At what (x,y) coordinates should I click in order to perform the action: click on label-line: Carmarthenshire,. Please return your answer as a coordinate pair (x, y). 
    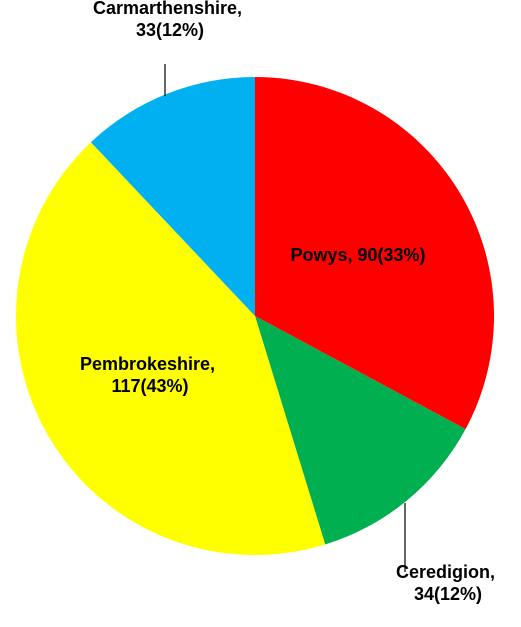
    Looking at the image, I should click on (170, 9).